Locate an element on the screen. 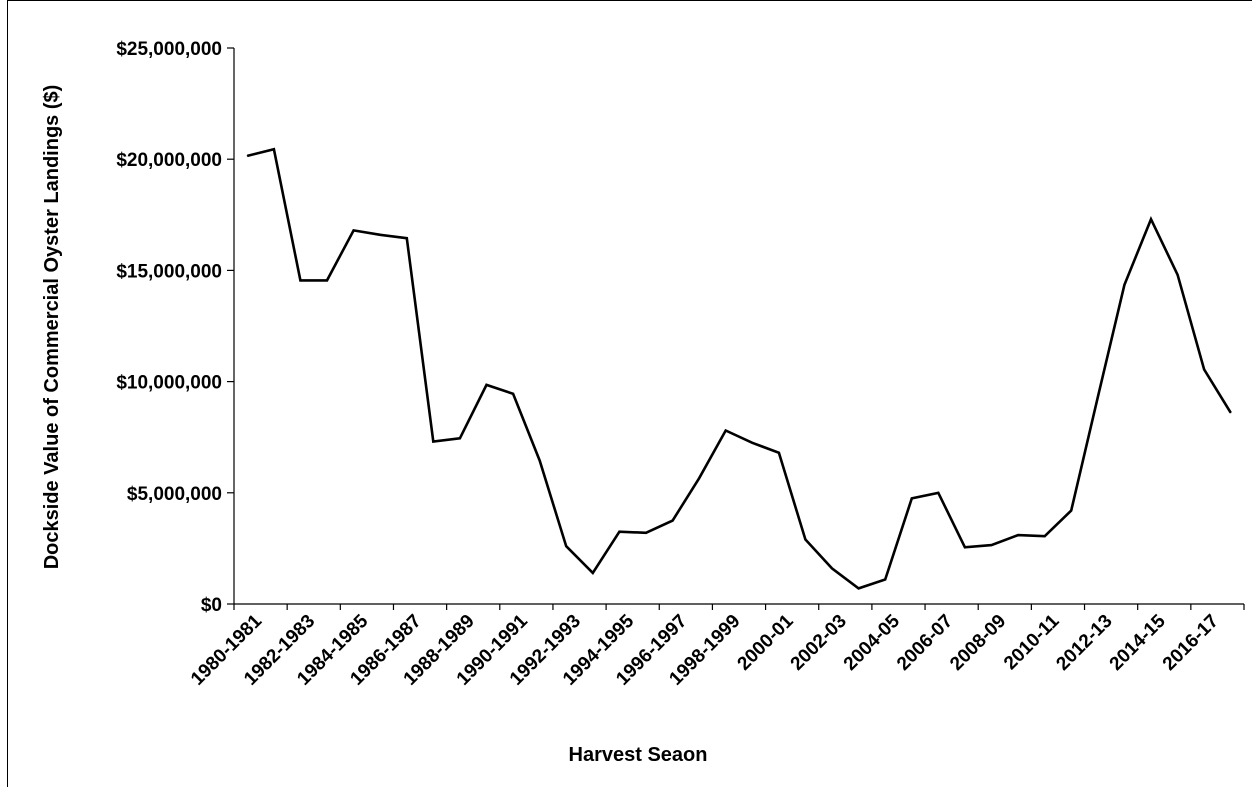 This screenshot has height=787, width=1252. x-tick-label: 2012-13 is located at coordinates (1084, 643).